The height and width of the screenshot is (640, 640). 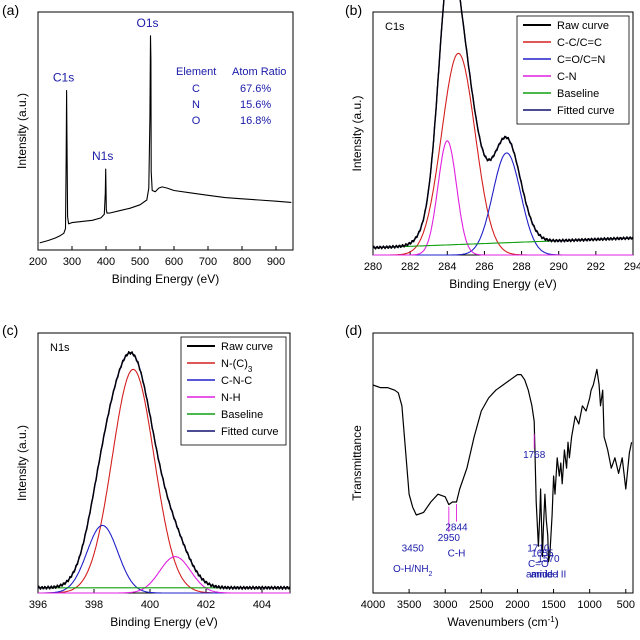 What do you see at coordinates (413, 548) in the screenshot?
I see `band-annotation: 3450` at bounding box center [413, 548].